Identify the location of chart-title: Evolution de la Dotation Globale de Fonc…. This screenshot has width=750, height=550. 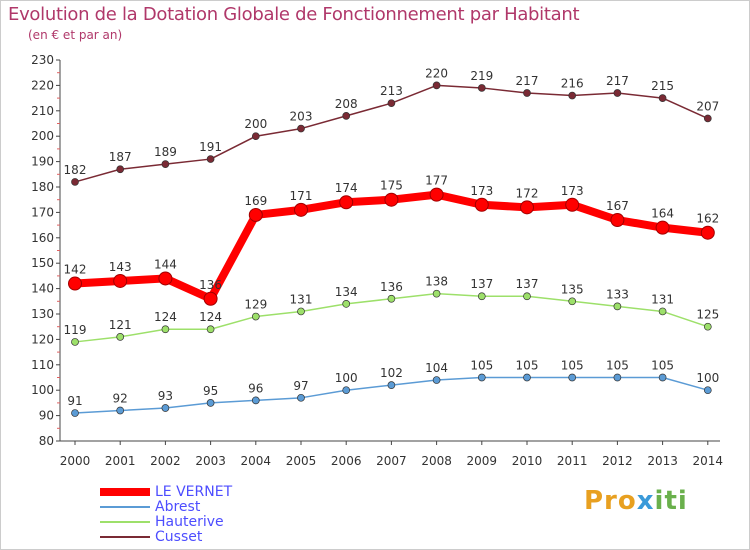
(294, 14).